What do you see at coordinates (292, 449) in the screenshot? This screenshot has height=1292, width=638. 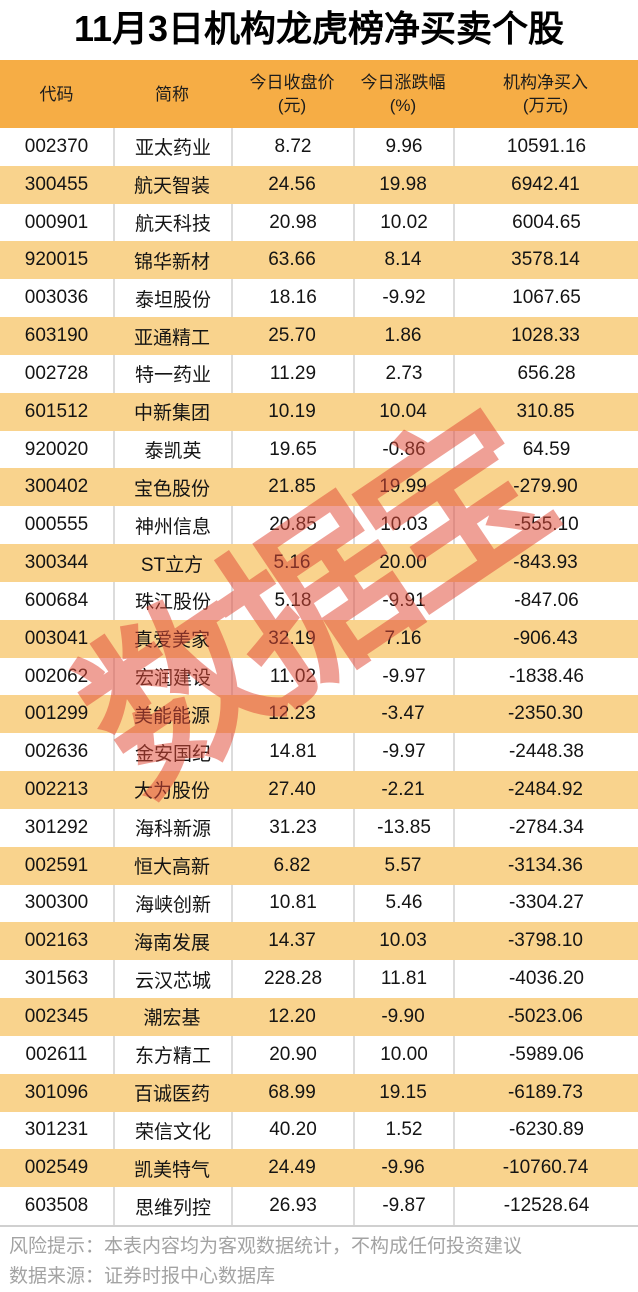 I see `close-price: 19.65` at bounding box center [292, 449].